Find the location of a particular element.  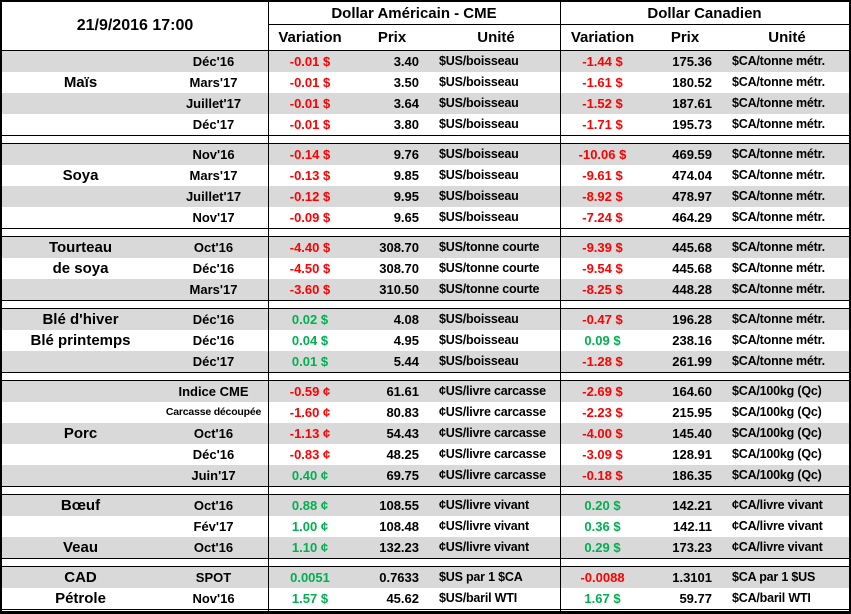

column-header-cad-variation: Variation is located at coordinates (602, 37).